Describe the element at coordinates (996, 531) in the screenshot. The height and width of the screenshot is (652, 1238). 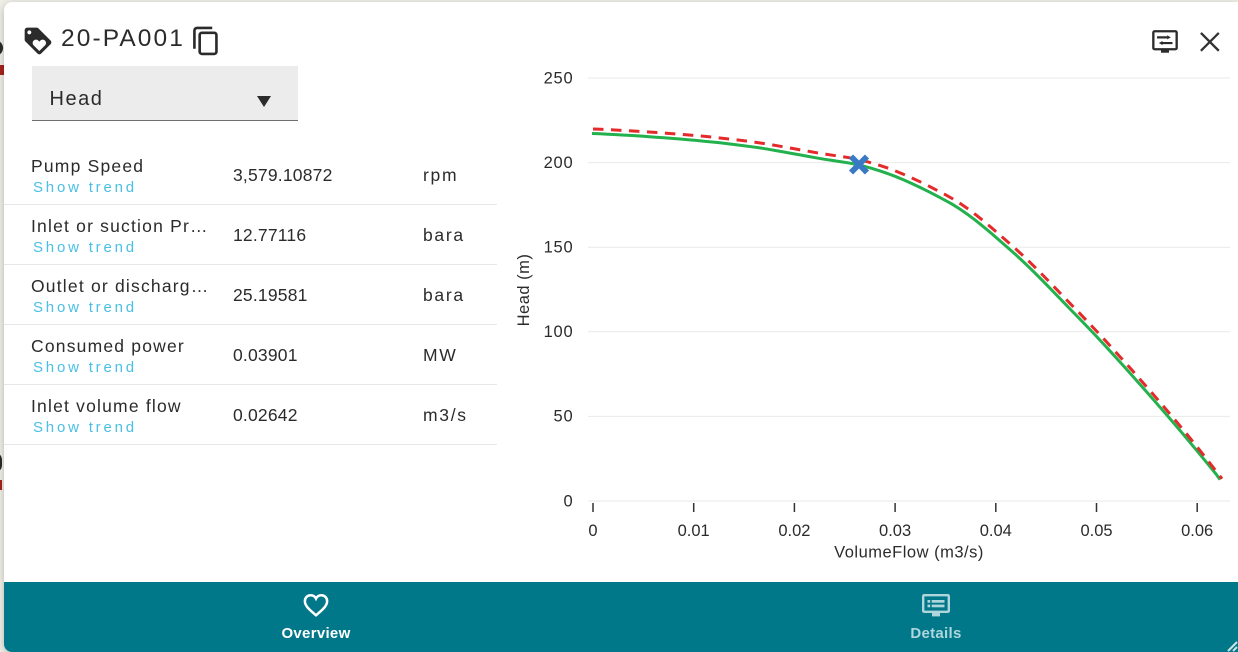
I see `svg-text: 0.04` at that location.